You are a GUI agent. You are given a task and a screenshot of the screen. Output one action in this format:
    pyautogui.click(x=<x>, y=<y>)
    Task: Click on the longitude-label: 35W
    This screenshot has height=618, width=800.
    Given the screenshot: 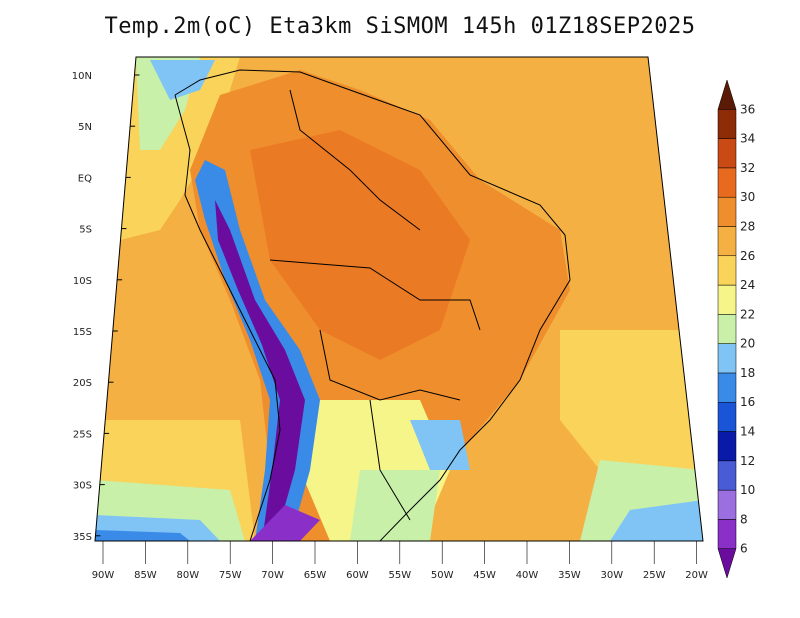 What is the action you would take?
    pyautogui.click(x=569, y=575)
    